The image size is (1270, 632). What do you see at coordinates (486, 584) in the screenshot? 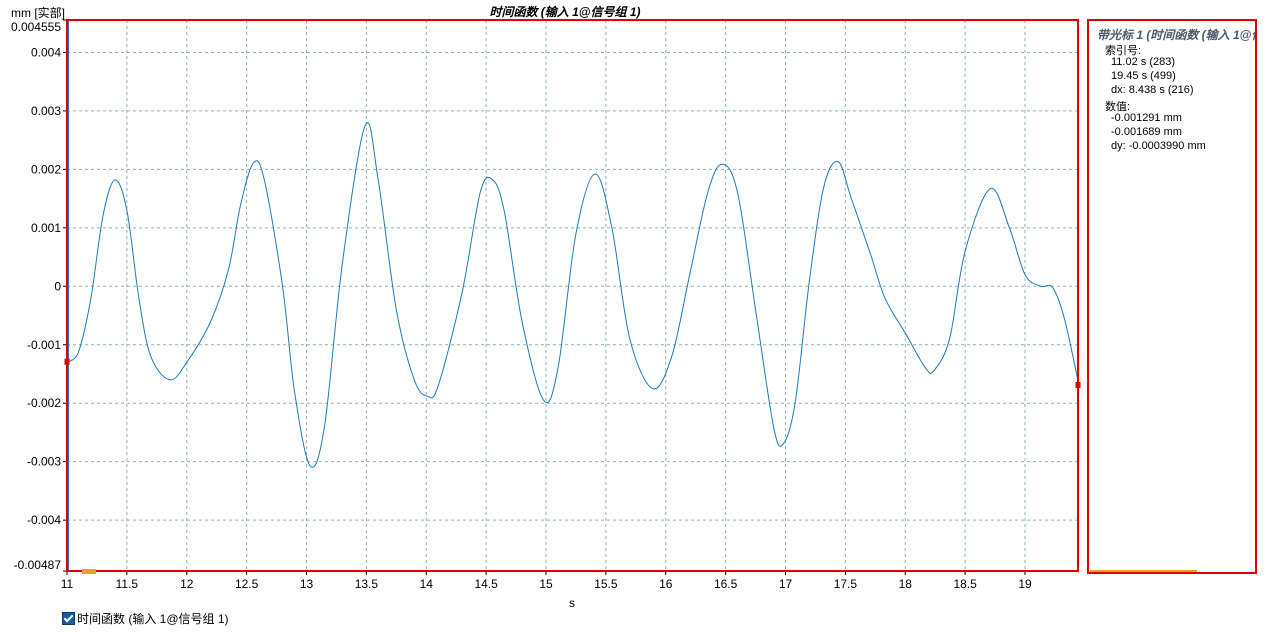
I see `x-tick-label: 14.5` at bounding box center [486, 584].